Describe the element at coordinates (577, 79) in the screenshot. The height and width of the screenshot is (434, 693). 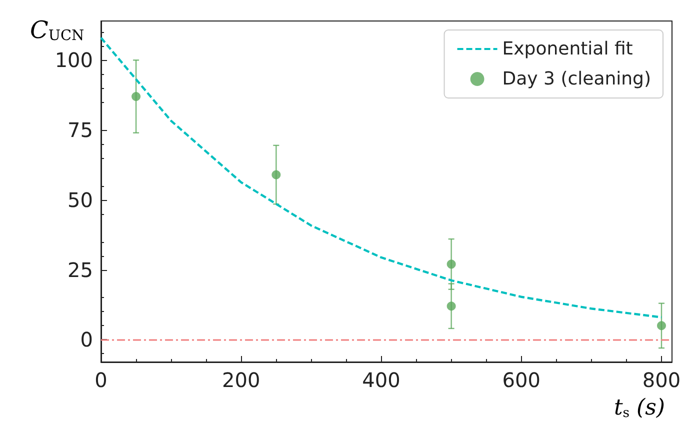
I see `legend-label: Day 3 (cleaning)` at that location.